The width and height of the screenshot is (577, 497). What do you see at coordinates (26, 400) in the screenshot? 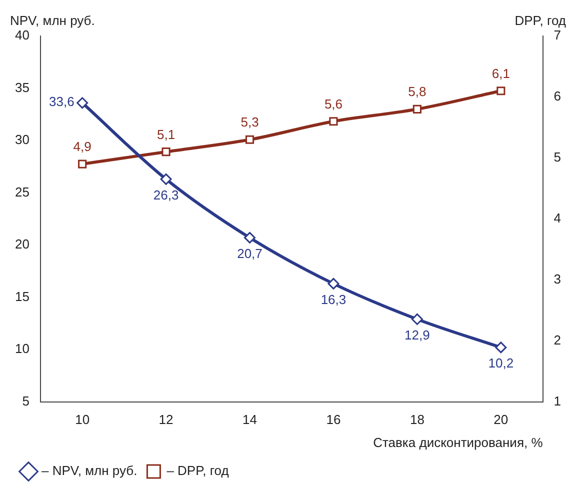
I see `y-tick-label: 5` at bounding box center [26, 400].